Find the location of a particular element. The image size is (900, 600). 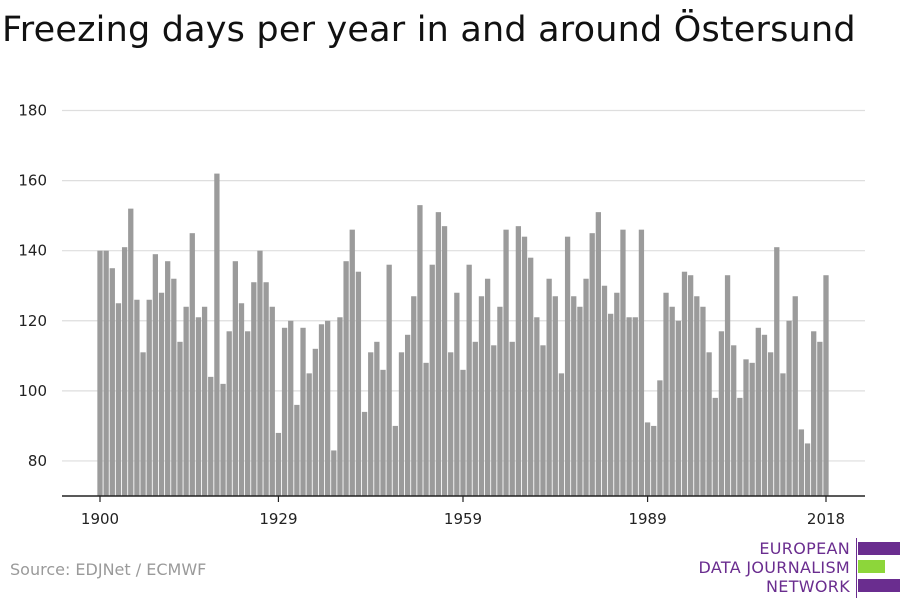

y-tick-label: 160 is located at coordinates (32, 181).